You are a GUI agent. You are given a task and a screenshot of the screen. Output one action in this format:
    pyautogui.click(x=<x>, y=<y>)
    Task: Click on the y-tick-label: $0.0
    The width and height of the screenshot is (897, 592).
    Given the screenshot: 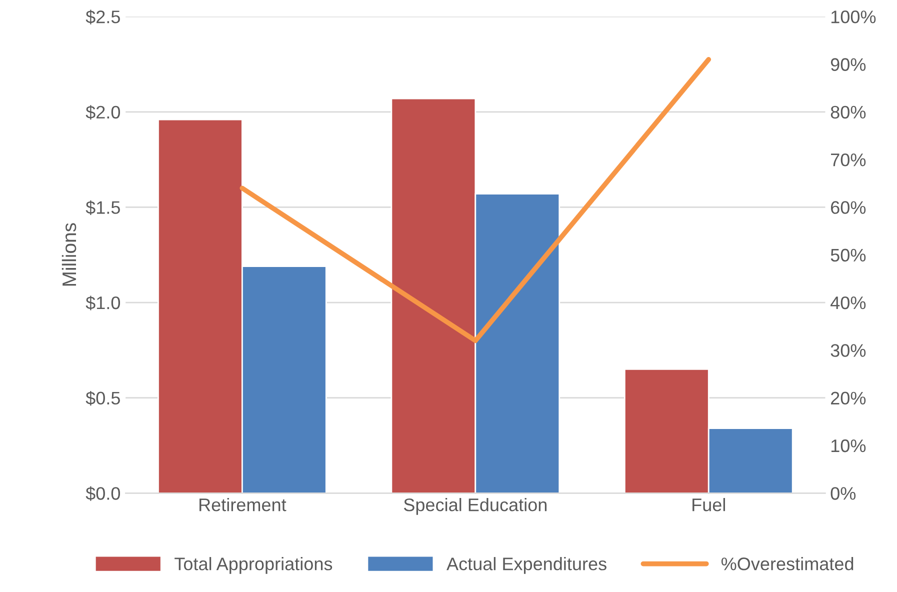 What is the action you would take?
    pyautogui.click(x=103, y=493)
    